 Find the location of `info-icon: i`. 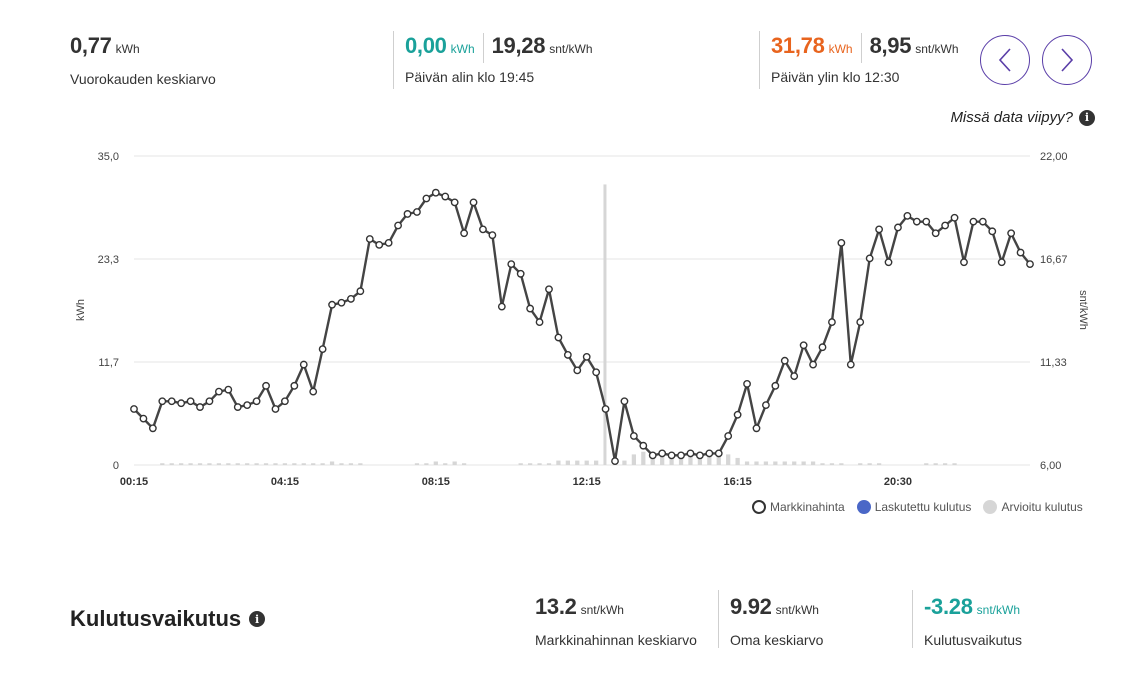

info-icon: i is located at coordinates (257, 619).